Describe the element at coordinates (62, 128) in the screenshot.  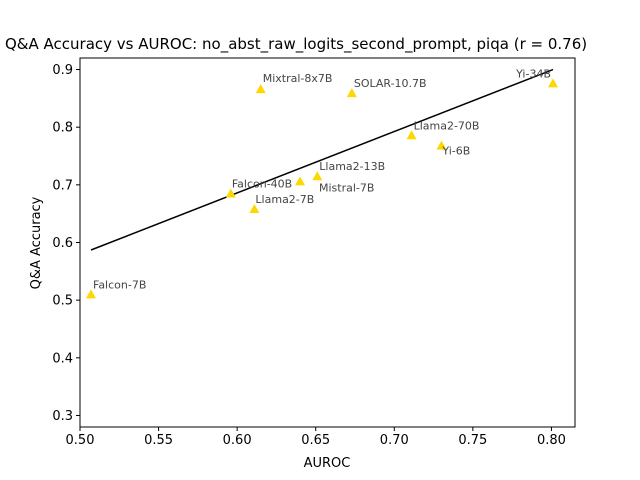
I see `y-tick-label: 0.8` at that location.